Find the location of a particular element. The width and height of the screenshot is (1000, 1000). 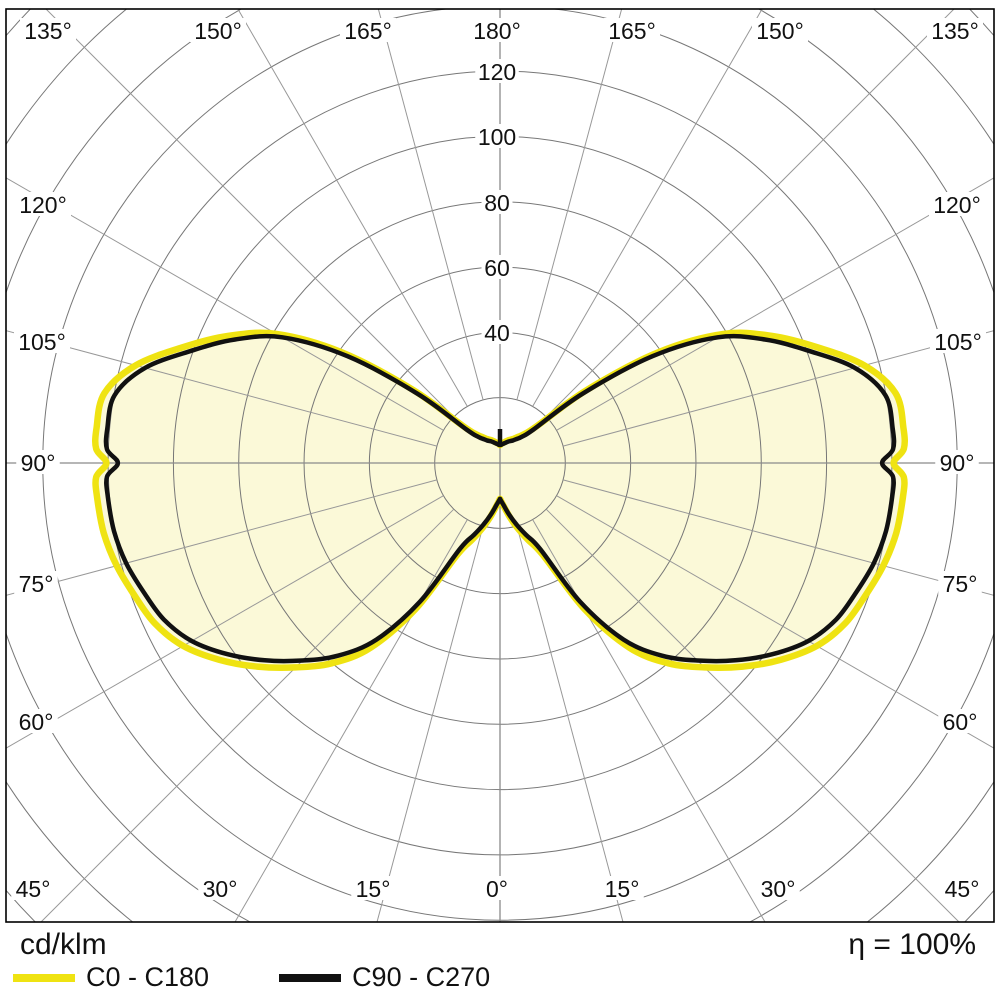

radial-tick-label: 120 is located at coordinates (497, 72).